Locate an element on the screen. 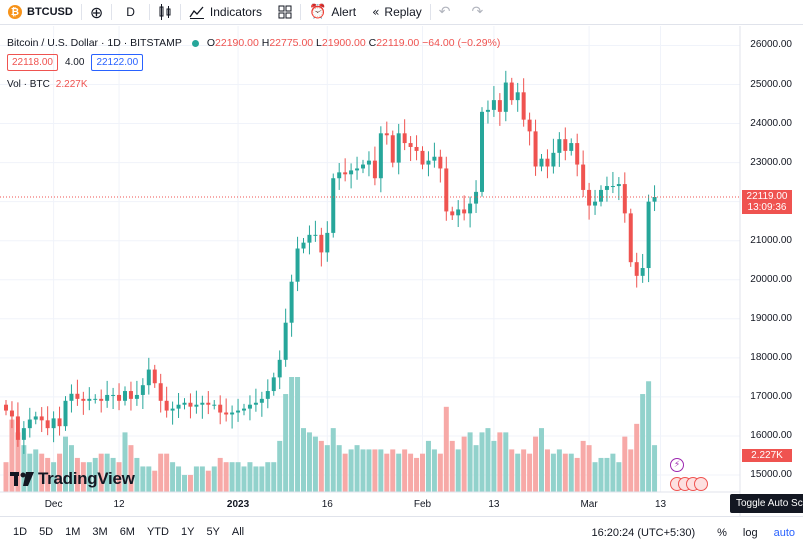  buy-button: 22122.00 is located at coordinates (117, 62).